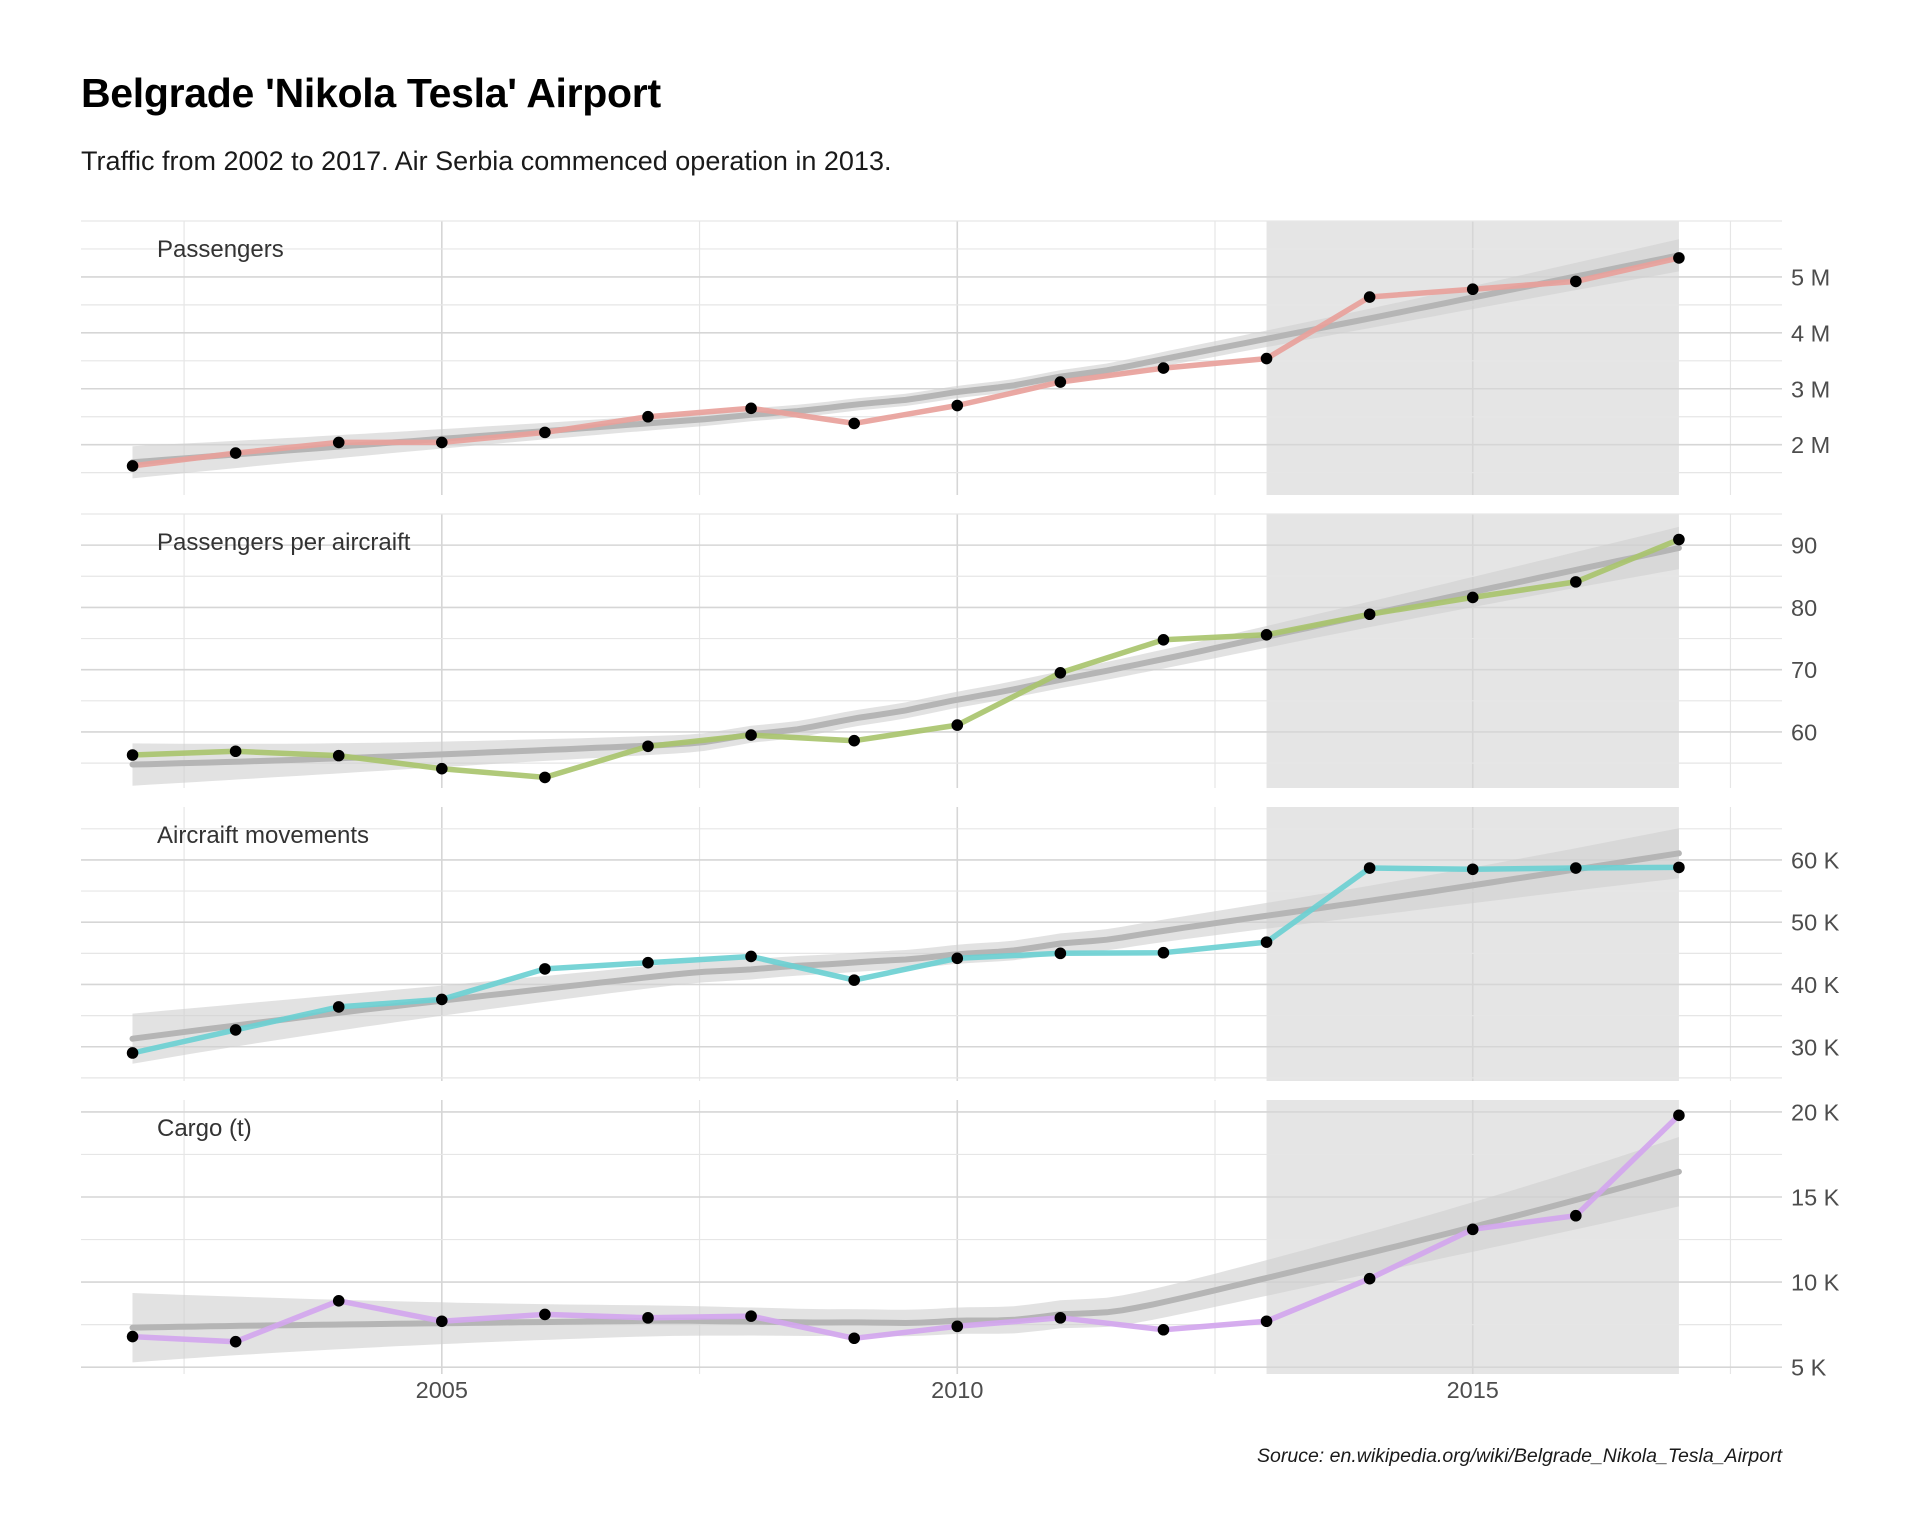 The height and width of the screenshot is (1536, 1920). I want to click on y-tick-label: 60 K, so click(1815, 860).